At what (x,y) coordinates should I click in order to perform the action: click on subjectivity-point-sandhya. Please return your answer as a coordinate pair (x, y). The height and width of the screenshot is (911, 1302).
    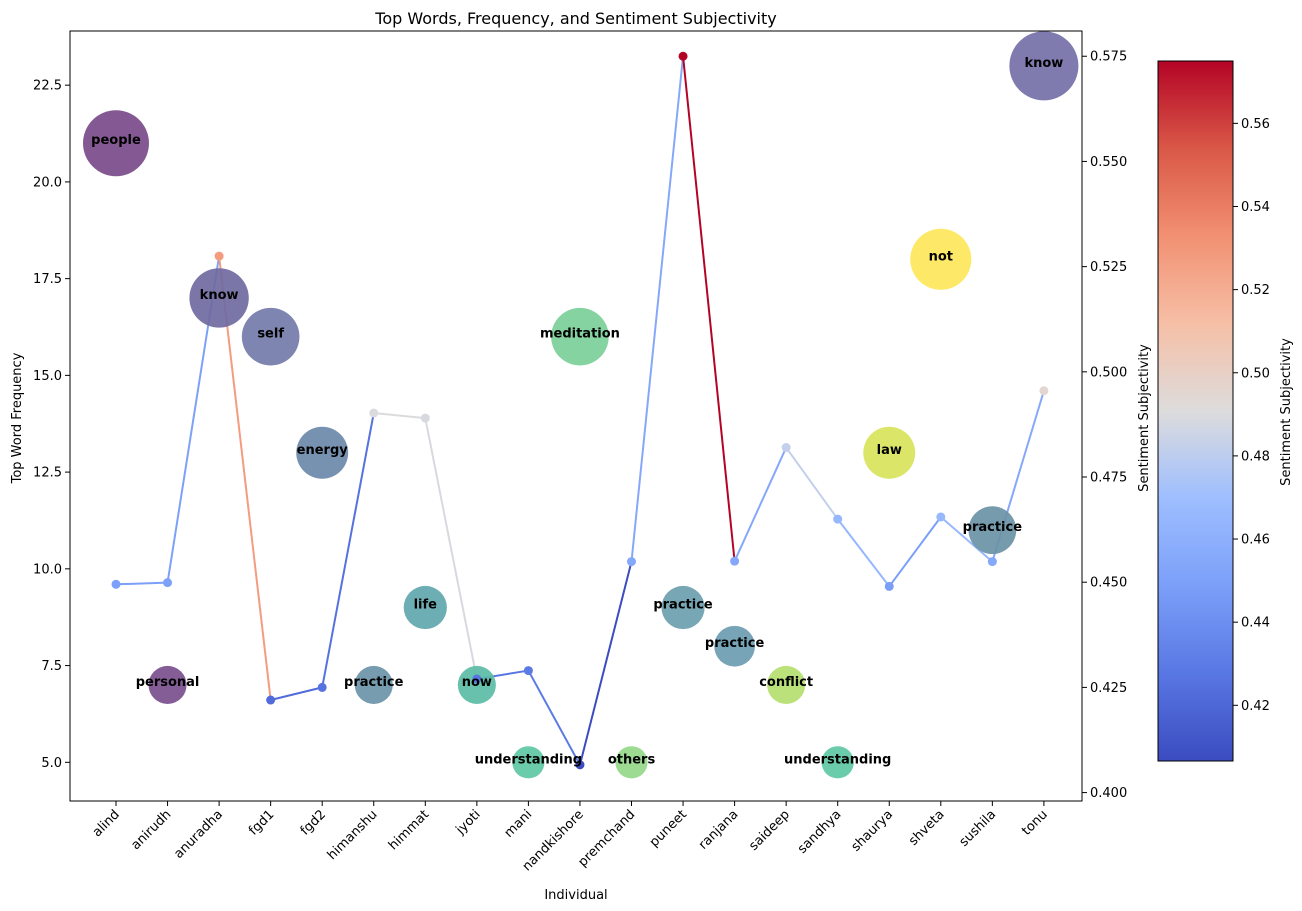
    Looking at the image, I should click on (838, 519).